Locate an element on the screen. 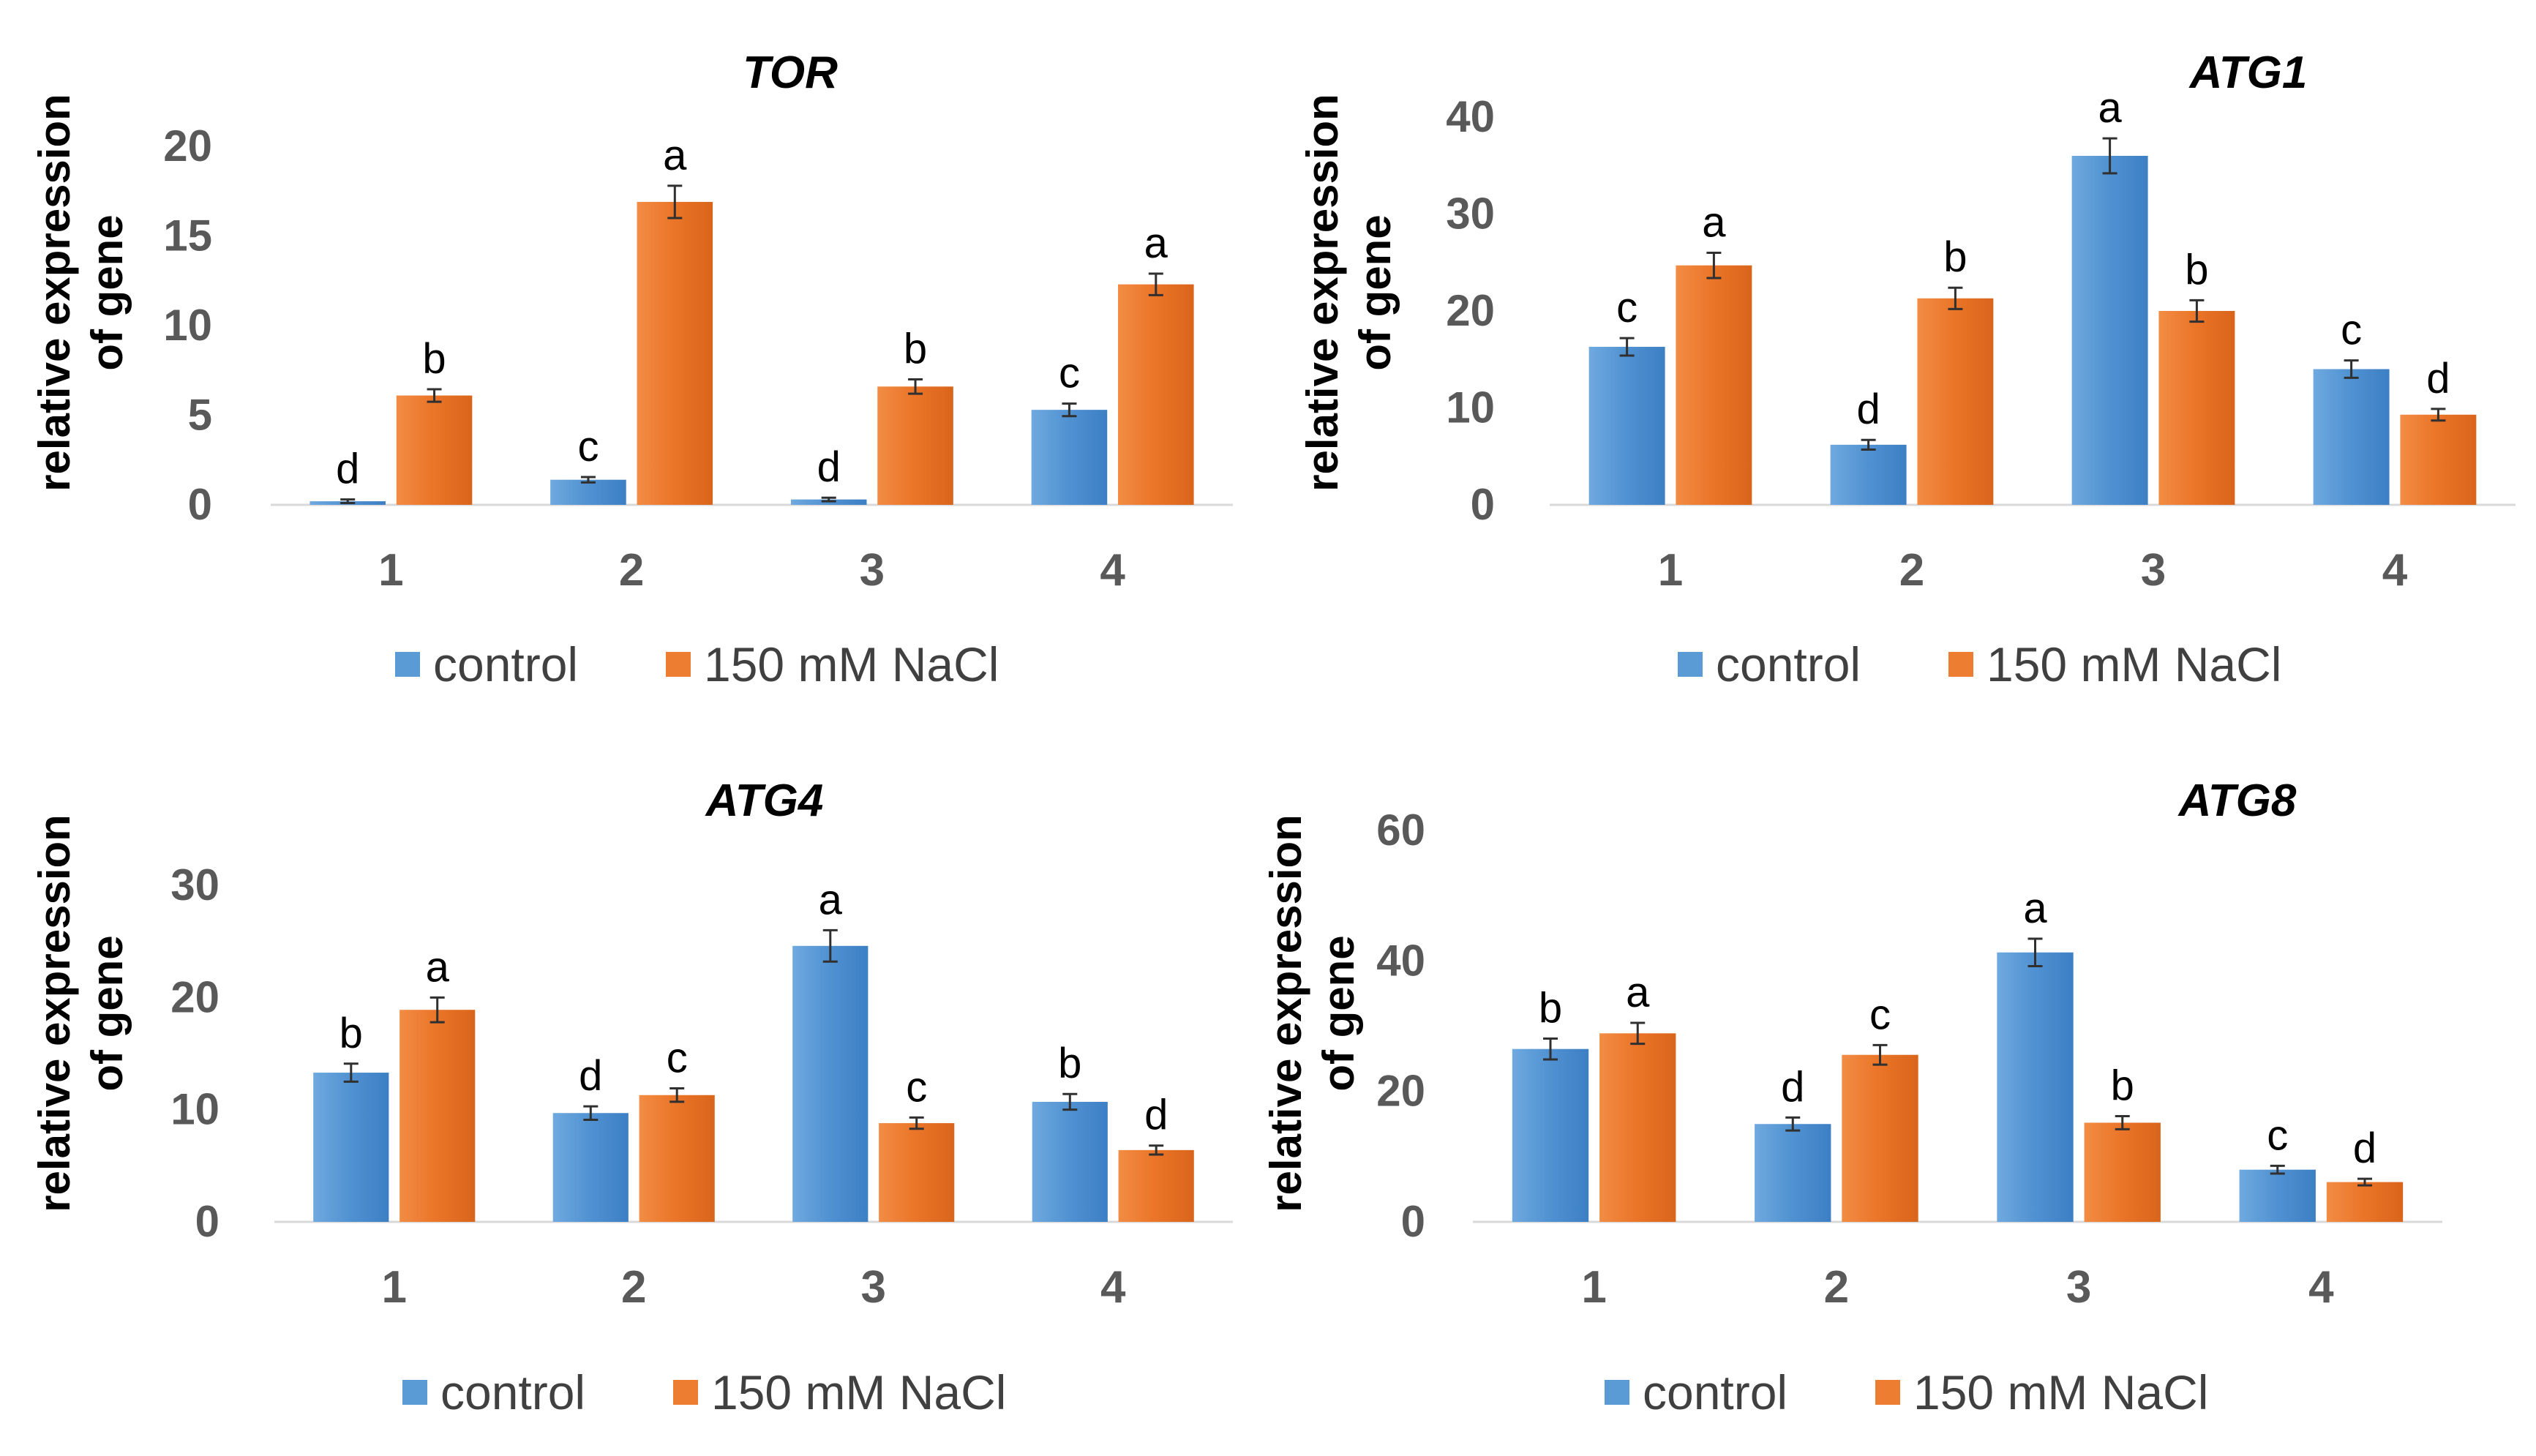 This screenshot has height=1456, width=2536. chart-title-atg1: ATG1 is located at coordinates (2248, 73).